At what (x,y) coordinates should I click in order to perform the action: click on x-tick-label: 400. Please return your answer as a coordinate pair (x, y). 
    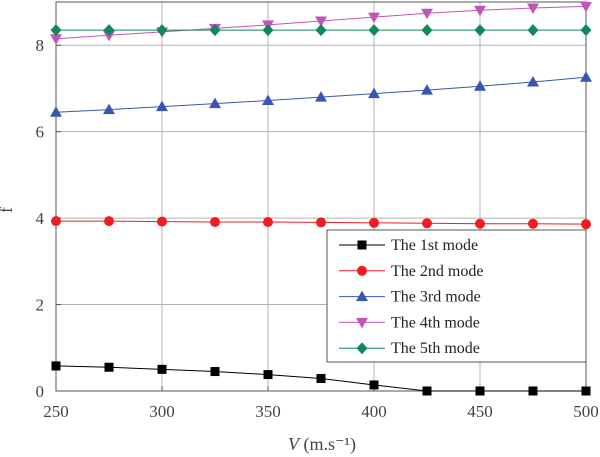
    Looking at the image, I should click on (374, 411).